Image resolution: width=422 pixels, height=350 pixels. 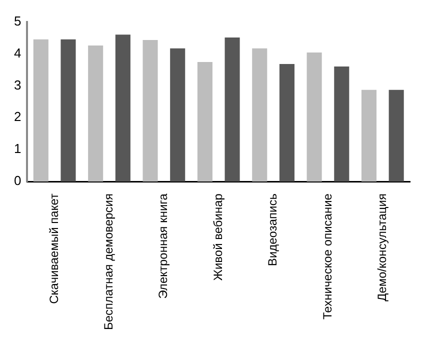 What do you see at coordinates (18, 116) in the screenshot?
I see `y-tick-label: 2` at bounding box center [18, 116].